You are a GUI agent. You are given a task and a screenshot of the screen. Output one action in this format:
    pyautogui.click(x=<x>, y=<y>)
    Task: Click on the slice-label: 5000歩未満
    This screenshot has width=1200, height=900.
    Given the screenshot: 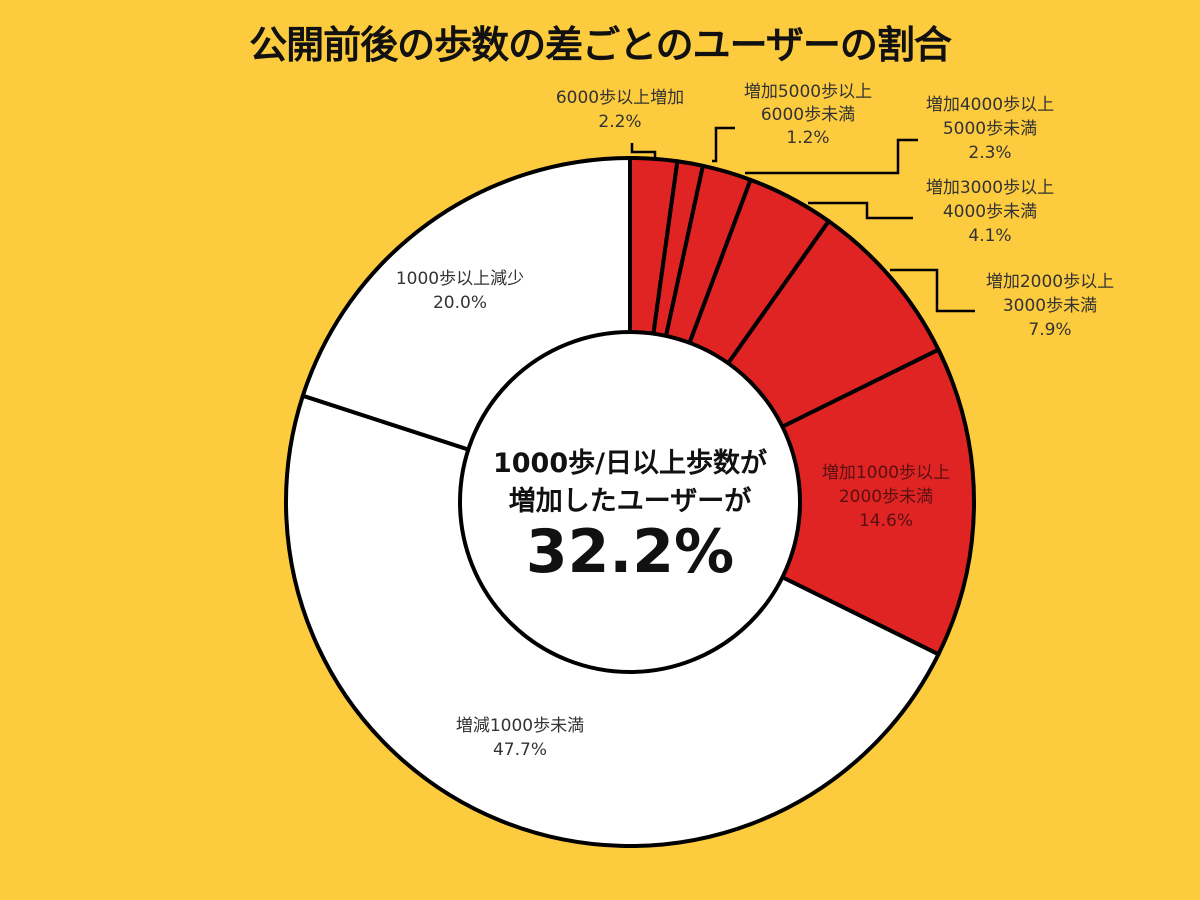 What is the action you would take?
    pyautogui.click(x=990, y=129)
    